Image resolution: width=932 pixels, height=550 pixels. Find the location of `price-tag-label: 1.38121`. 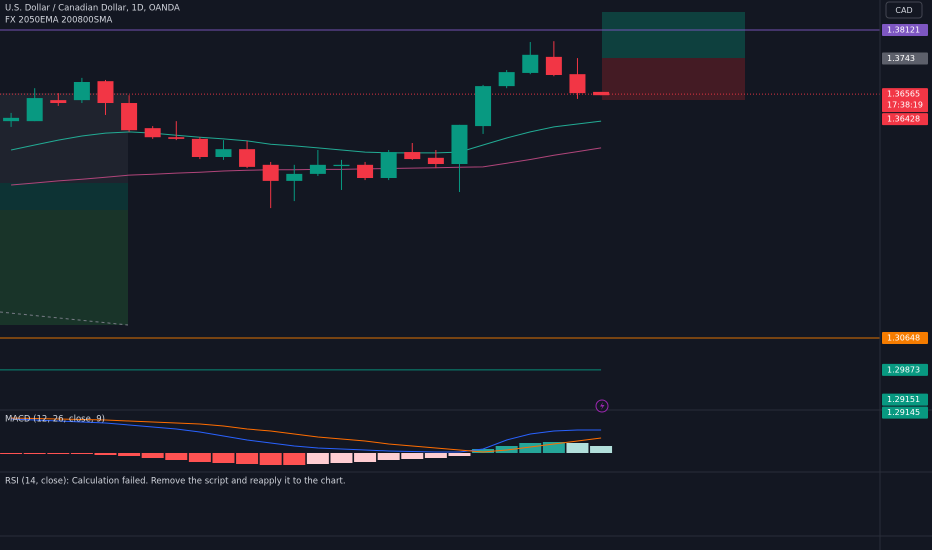

price-tag-label: 1.38121 is located at coordinates (903, 30).